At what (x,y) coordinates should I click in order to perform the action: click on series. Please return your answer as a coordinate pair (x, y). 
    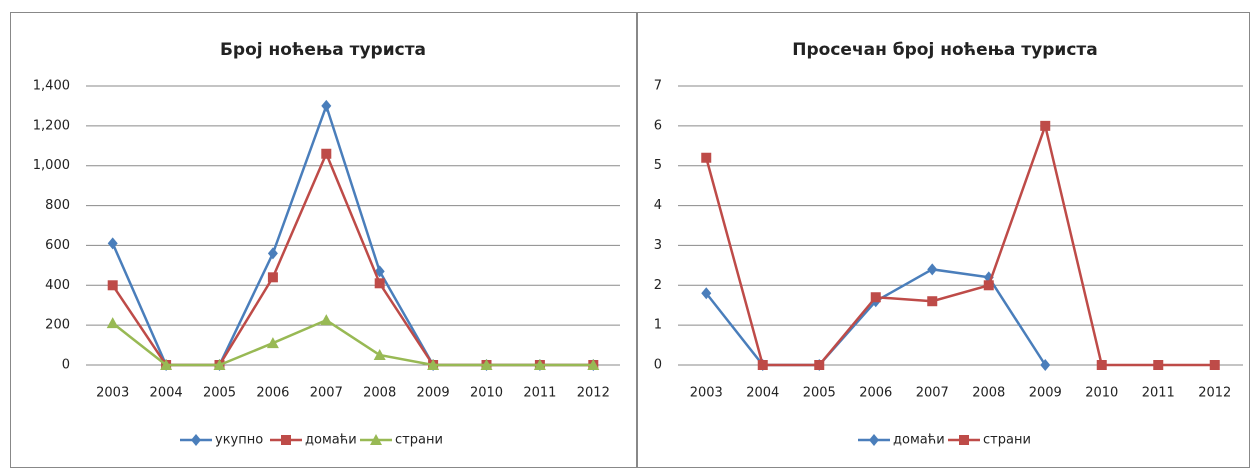
    Looking at the image, I should click on (353, 342).